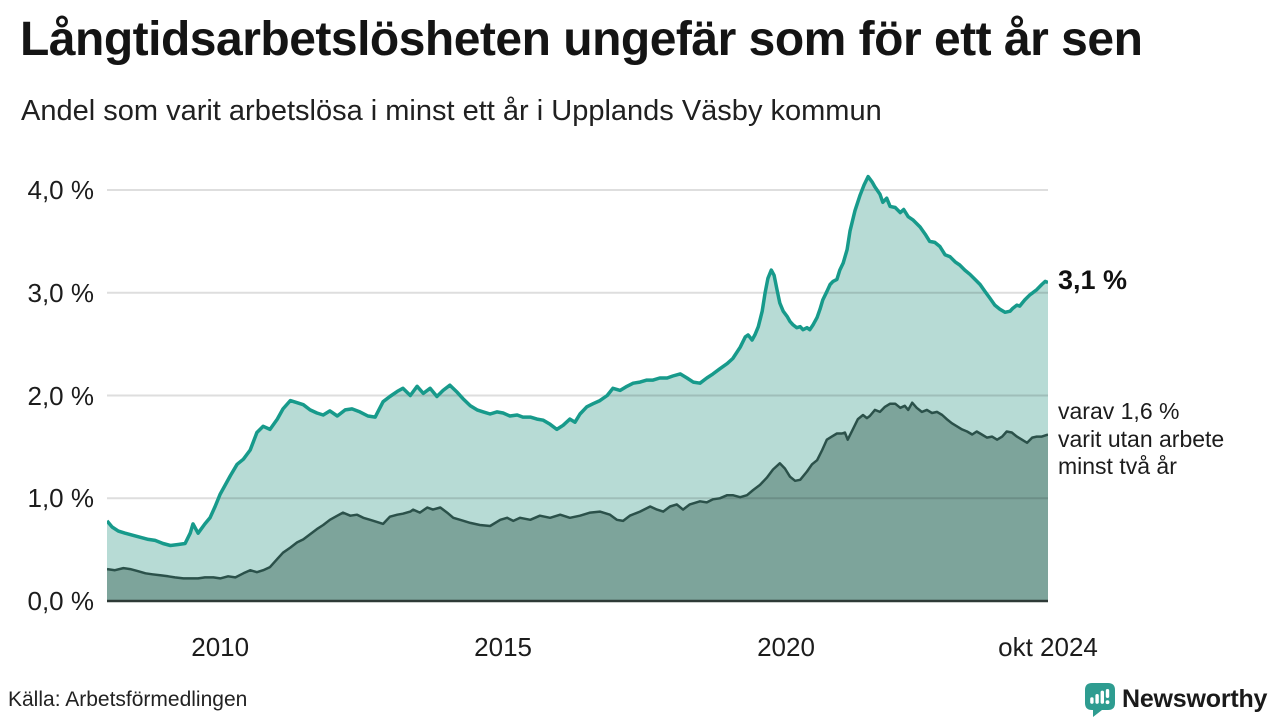 The image size is (1280, 720). What do you see at coordinates (1117, 466) in the screenshot?
I see `secondary-annotation-line3: minst två år` at bounding box center [1117, 466].